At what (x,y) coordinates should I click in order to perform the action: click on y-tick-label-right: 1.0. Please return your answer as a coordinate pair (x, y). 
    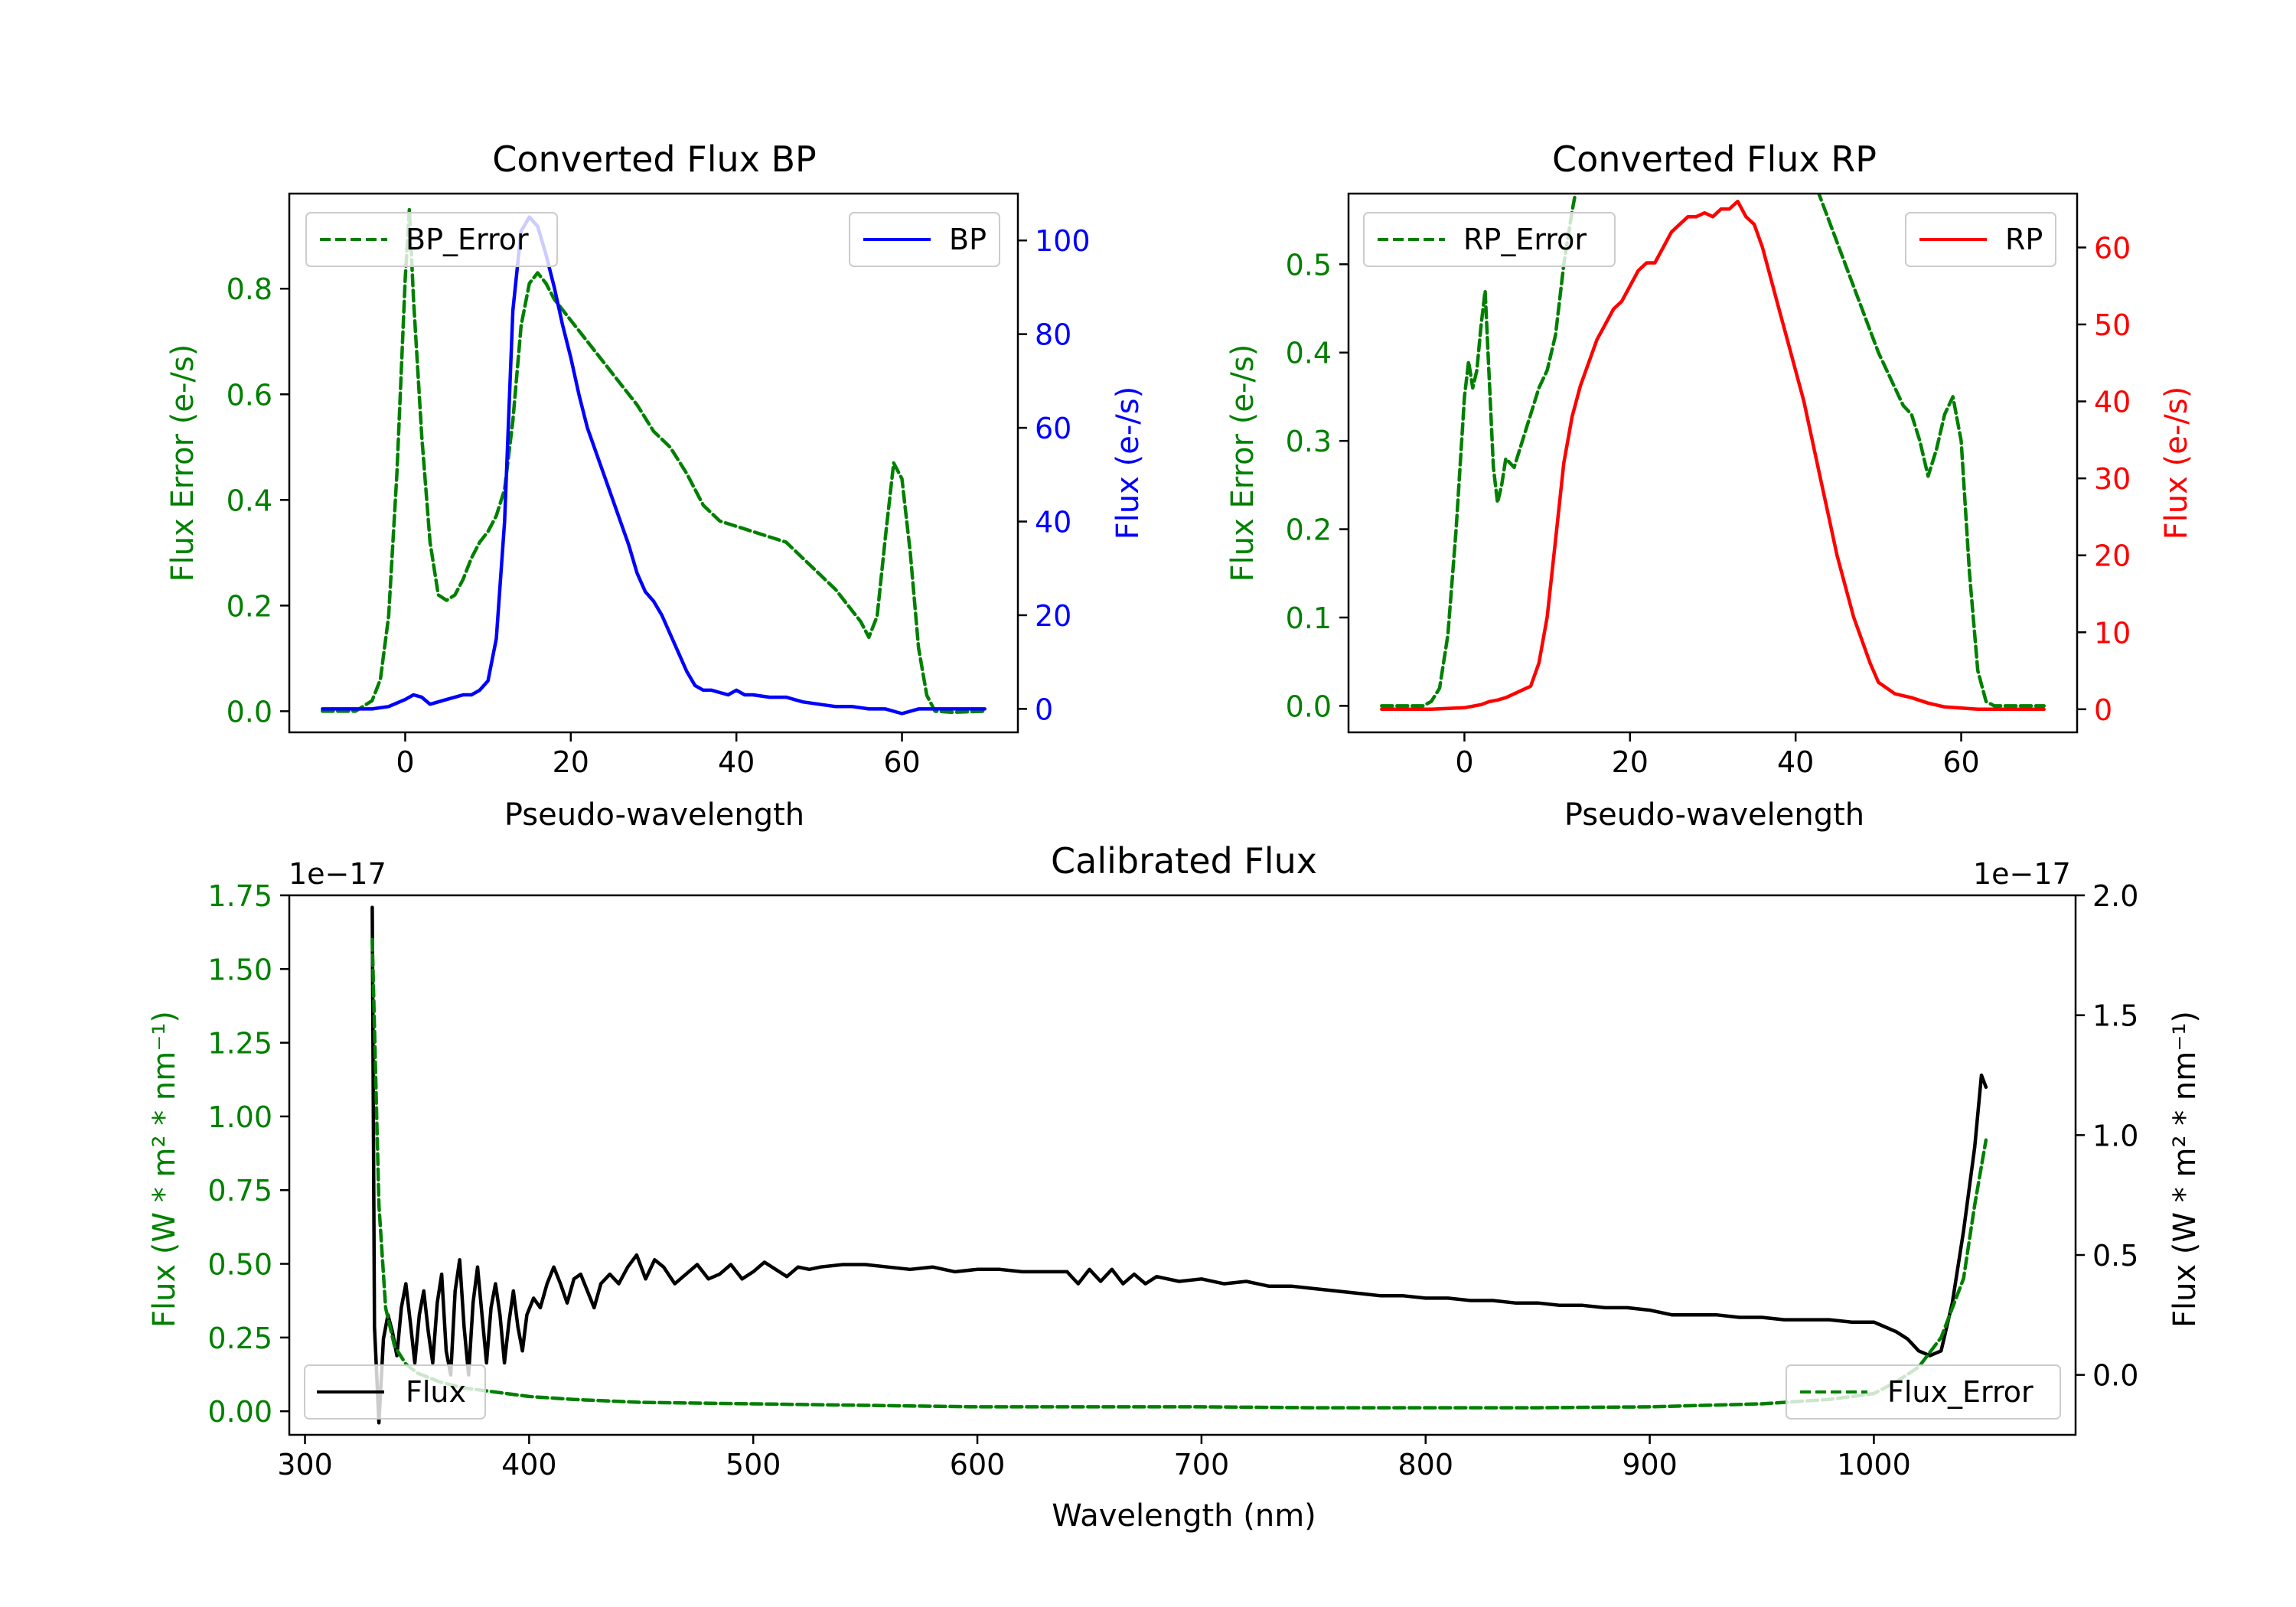
    Looking at the image, I should click on (2115, 1135).